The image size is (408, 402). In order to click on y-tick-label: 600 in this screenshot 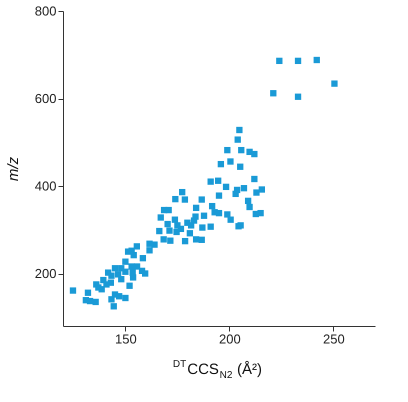, I will do `click(45, 98)`.